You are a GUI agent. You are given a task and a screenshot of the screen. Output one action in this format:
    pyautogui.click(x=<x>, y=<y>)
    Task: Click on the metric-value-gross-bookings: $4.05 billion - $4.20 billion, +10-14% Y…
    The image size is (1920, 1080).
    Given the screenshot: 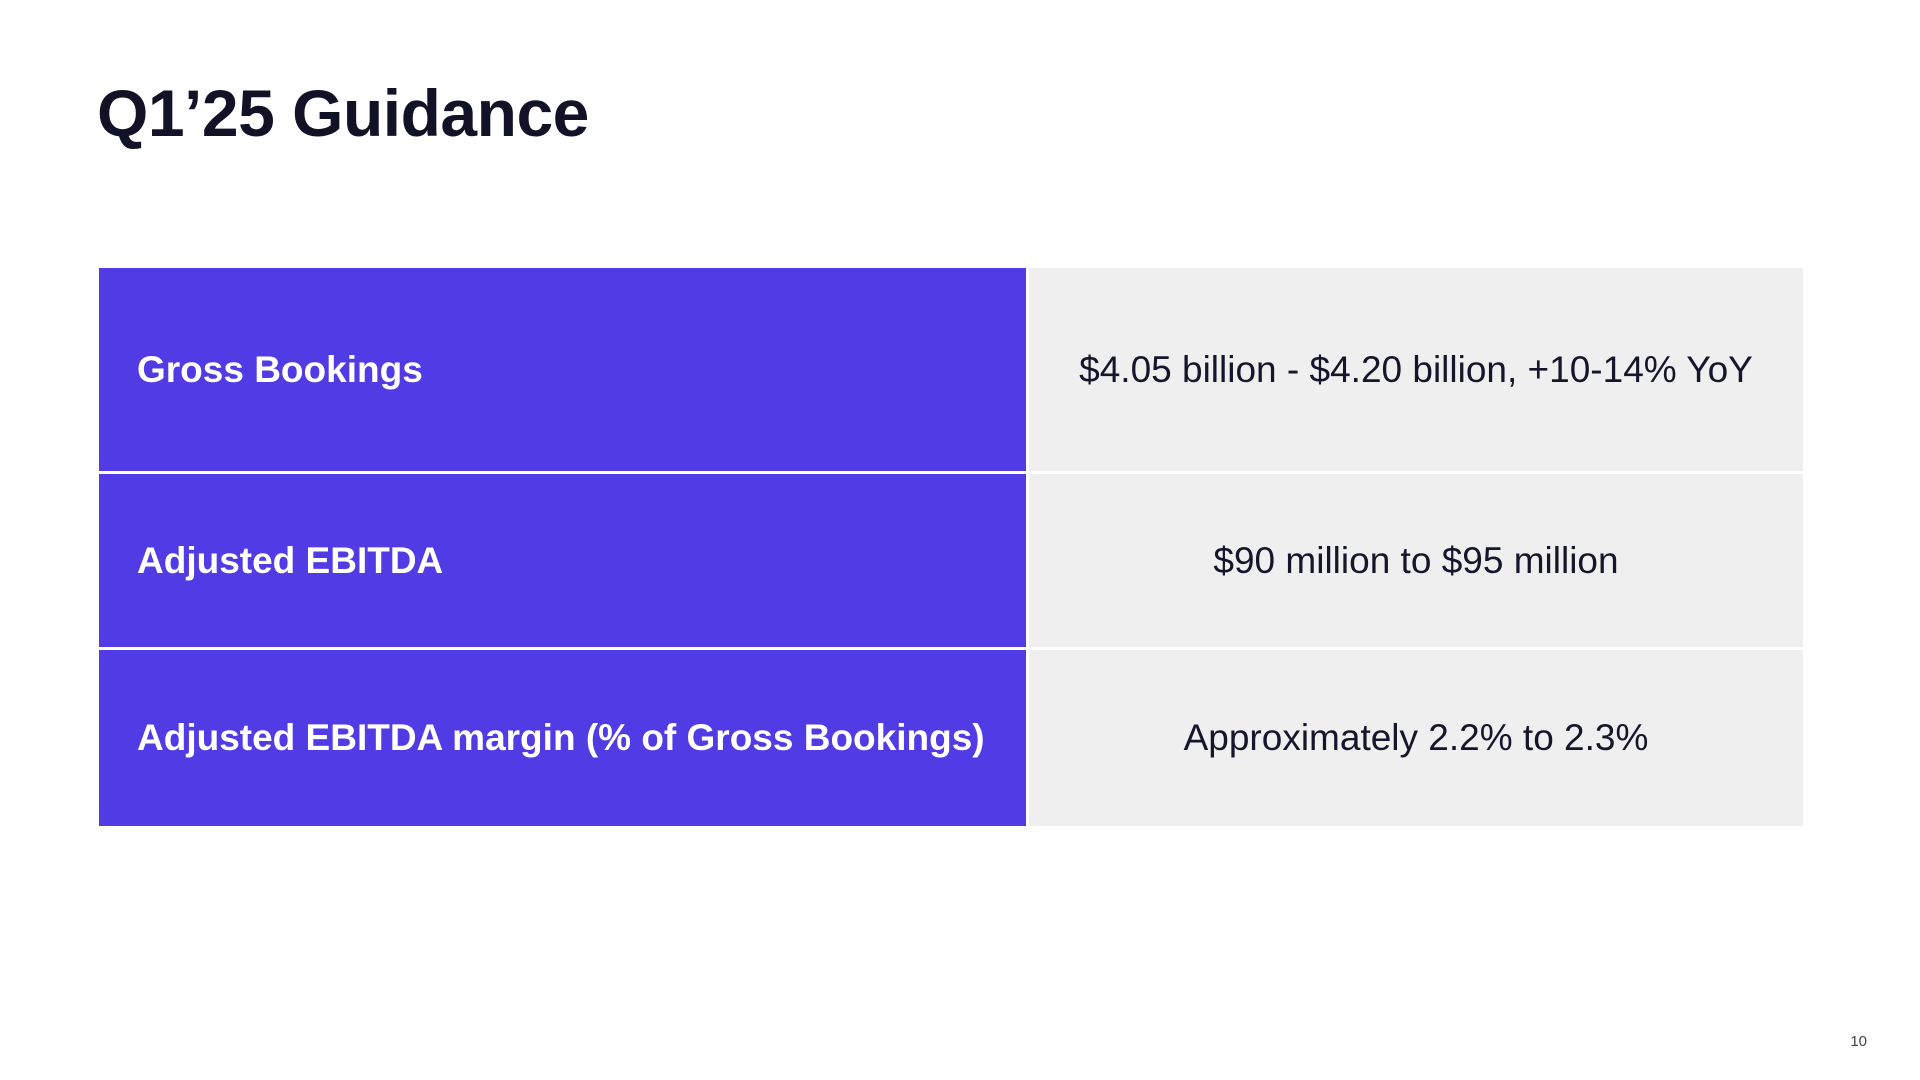 What is the action you would take?
    pyautogui.click(x=1416, y=369)
    